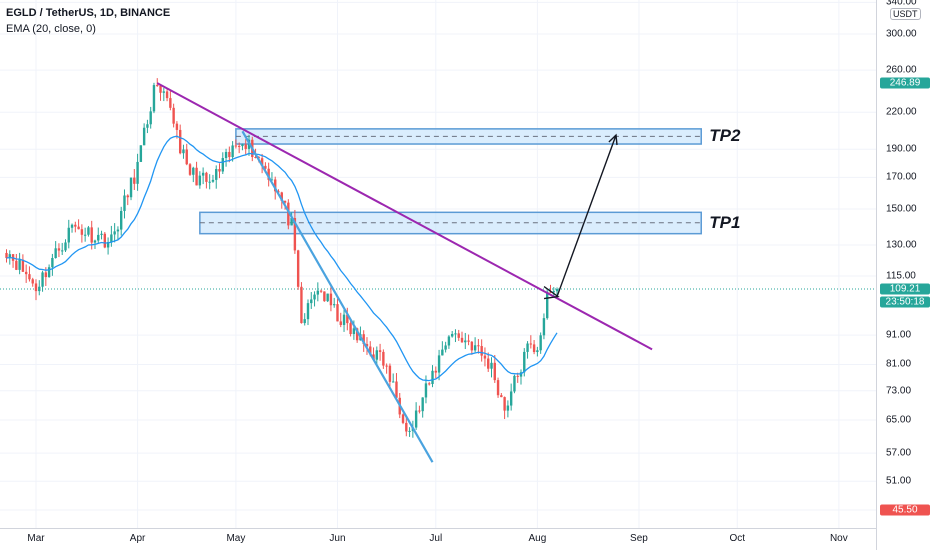 Image resolution: width=932 pixels, height=551 pixels. What do you see at coordinates (337, 296) in the screenshot?
I see `steep-trendline` at bounding box center [337, 296].